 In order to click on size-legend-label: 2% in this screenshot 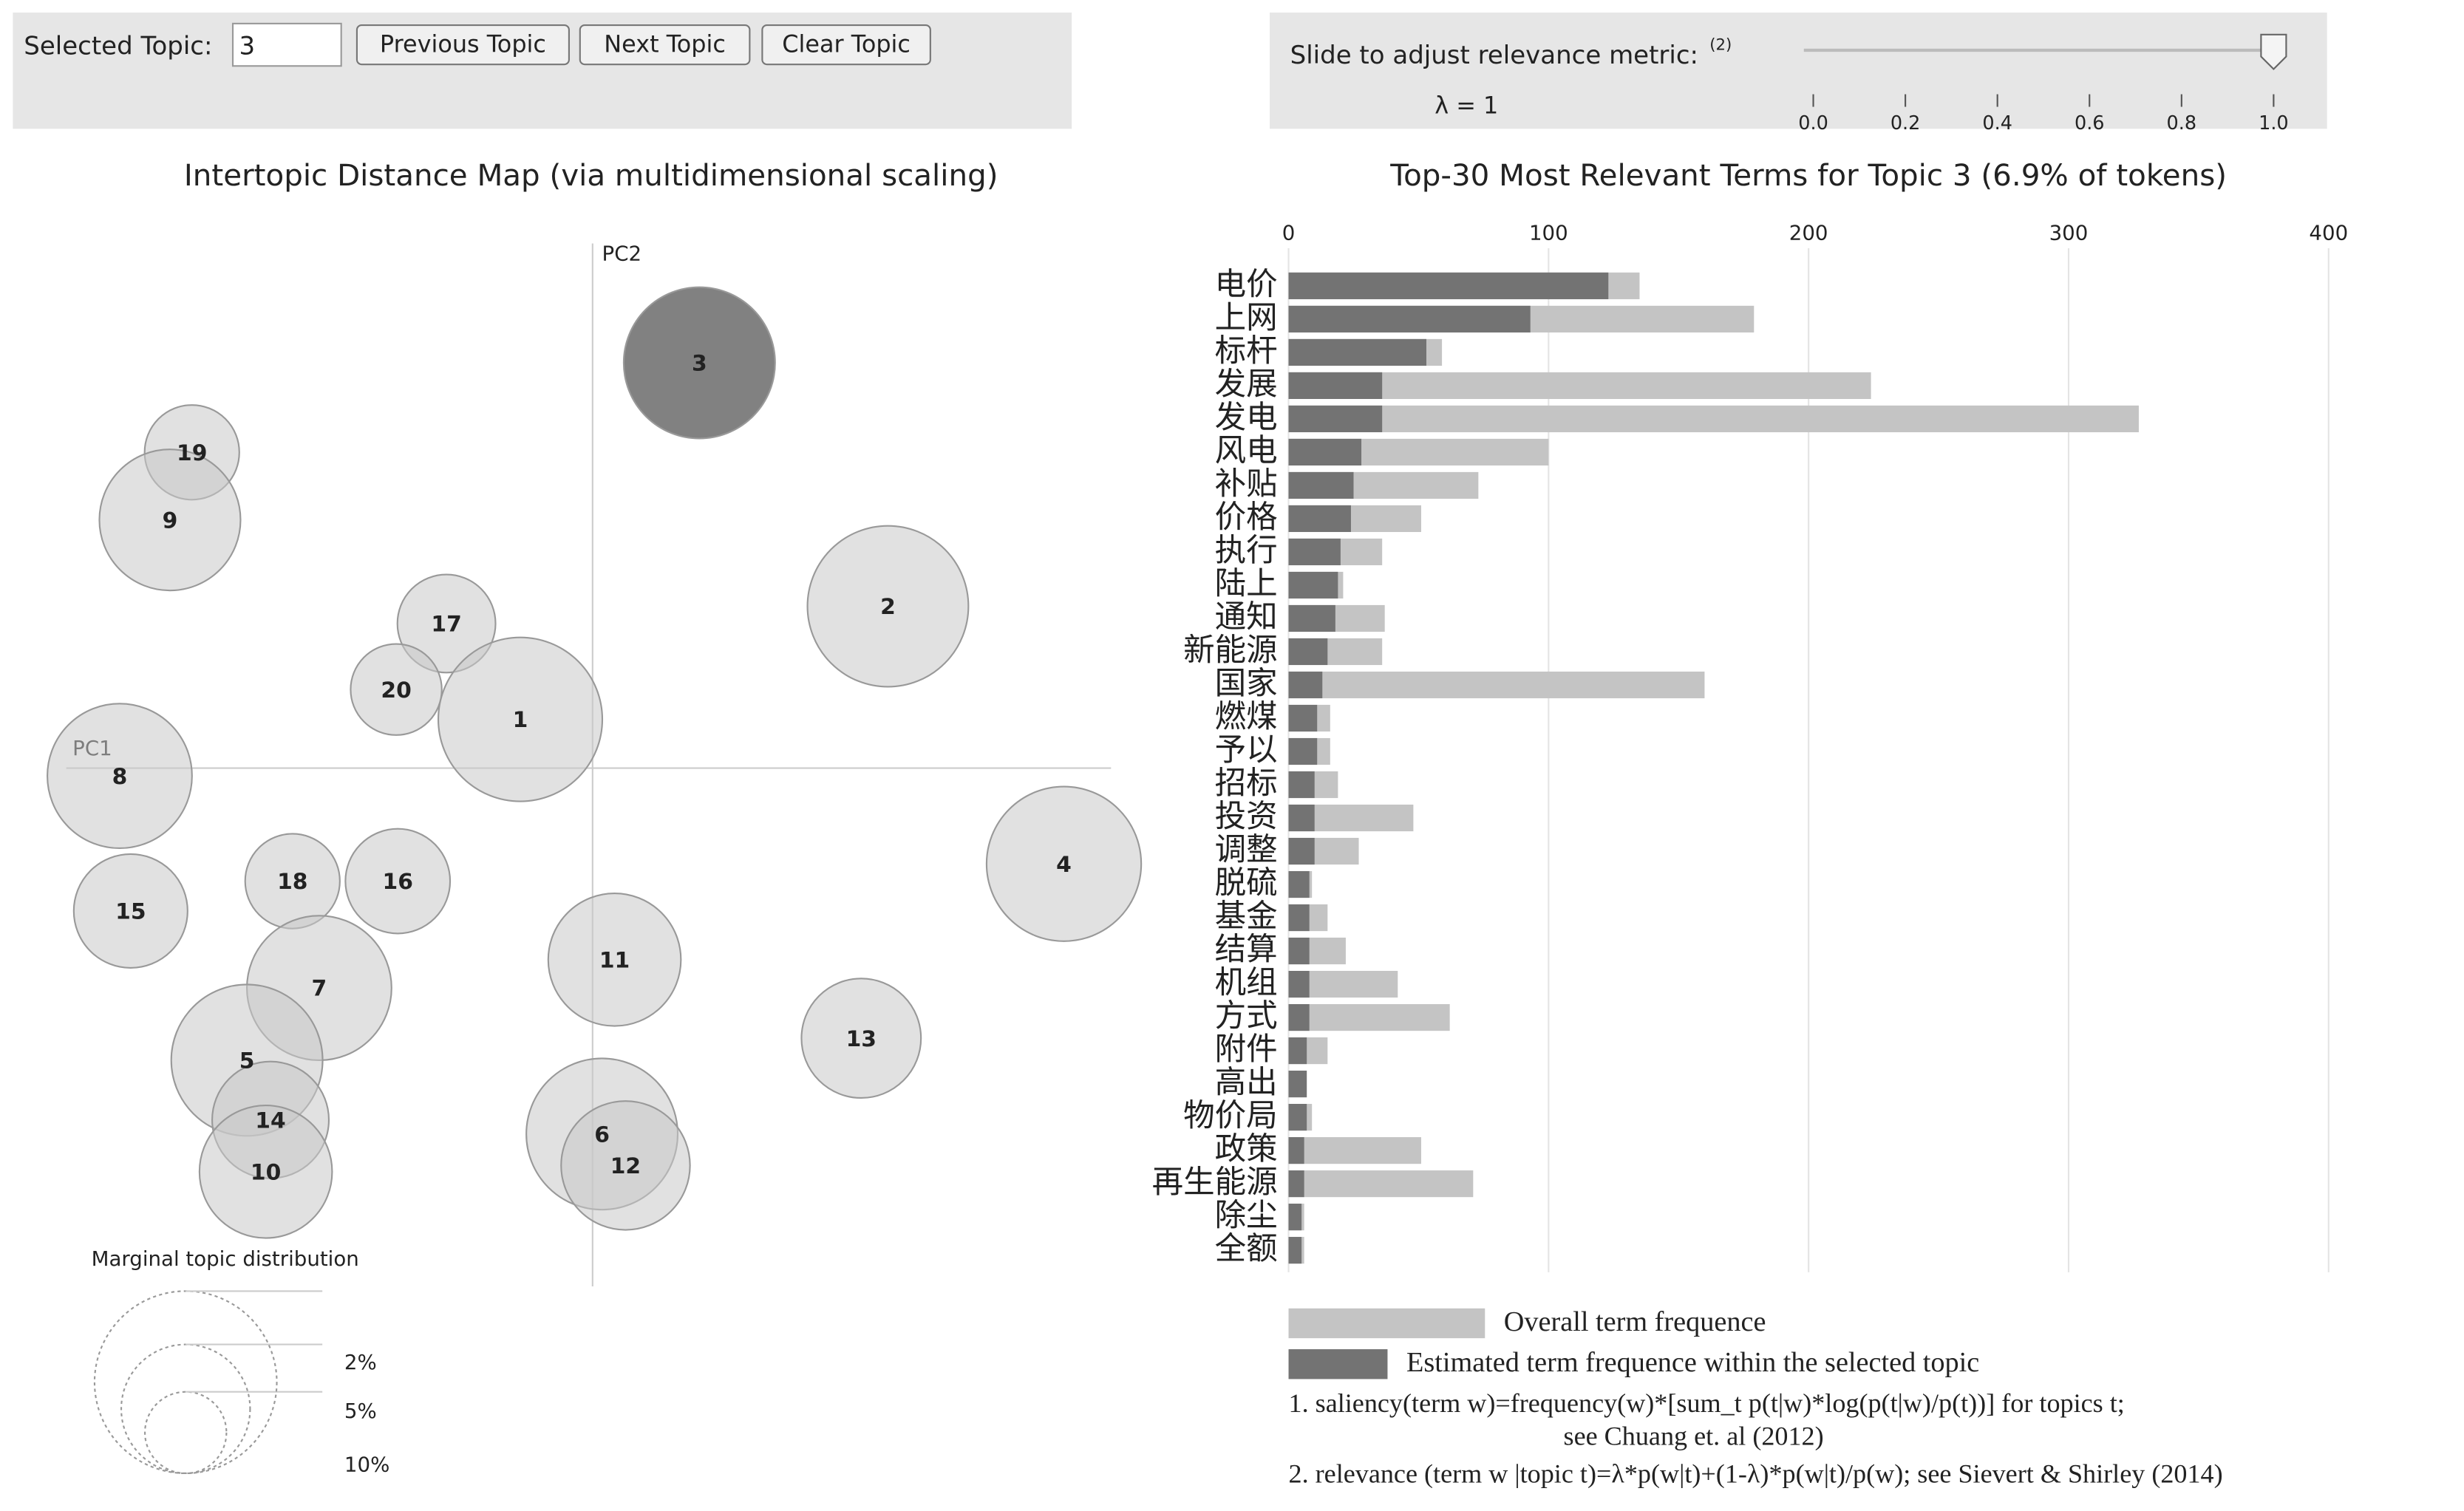, I will do `click(360, 1362)`.